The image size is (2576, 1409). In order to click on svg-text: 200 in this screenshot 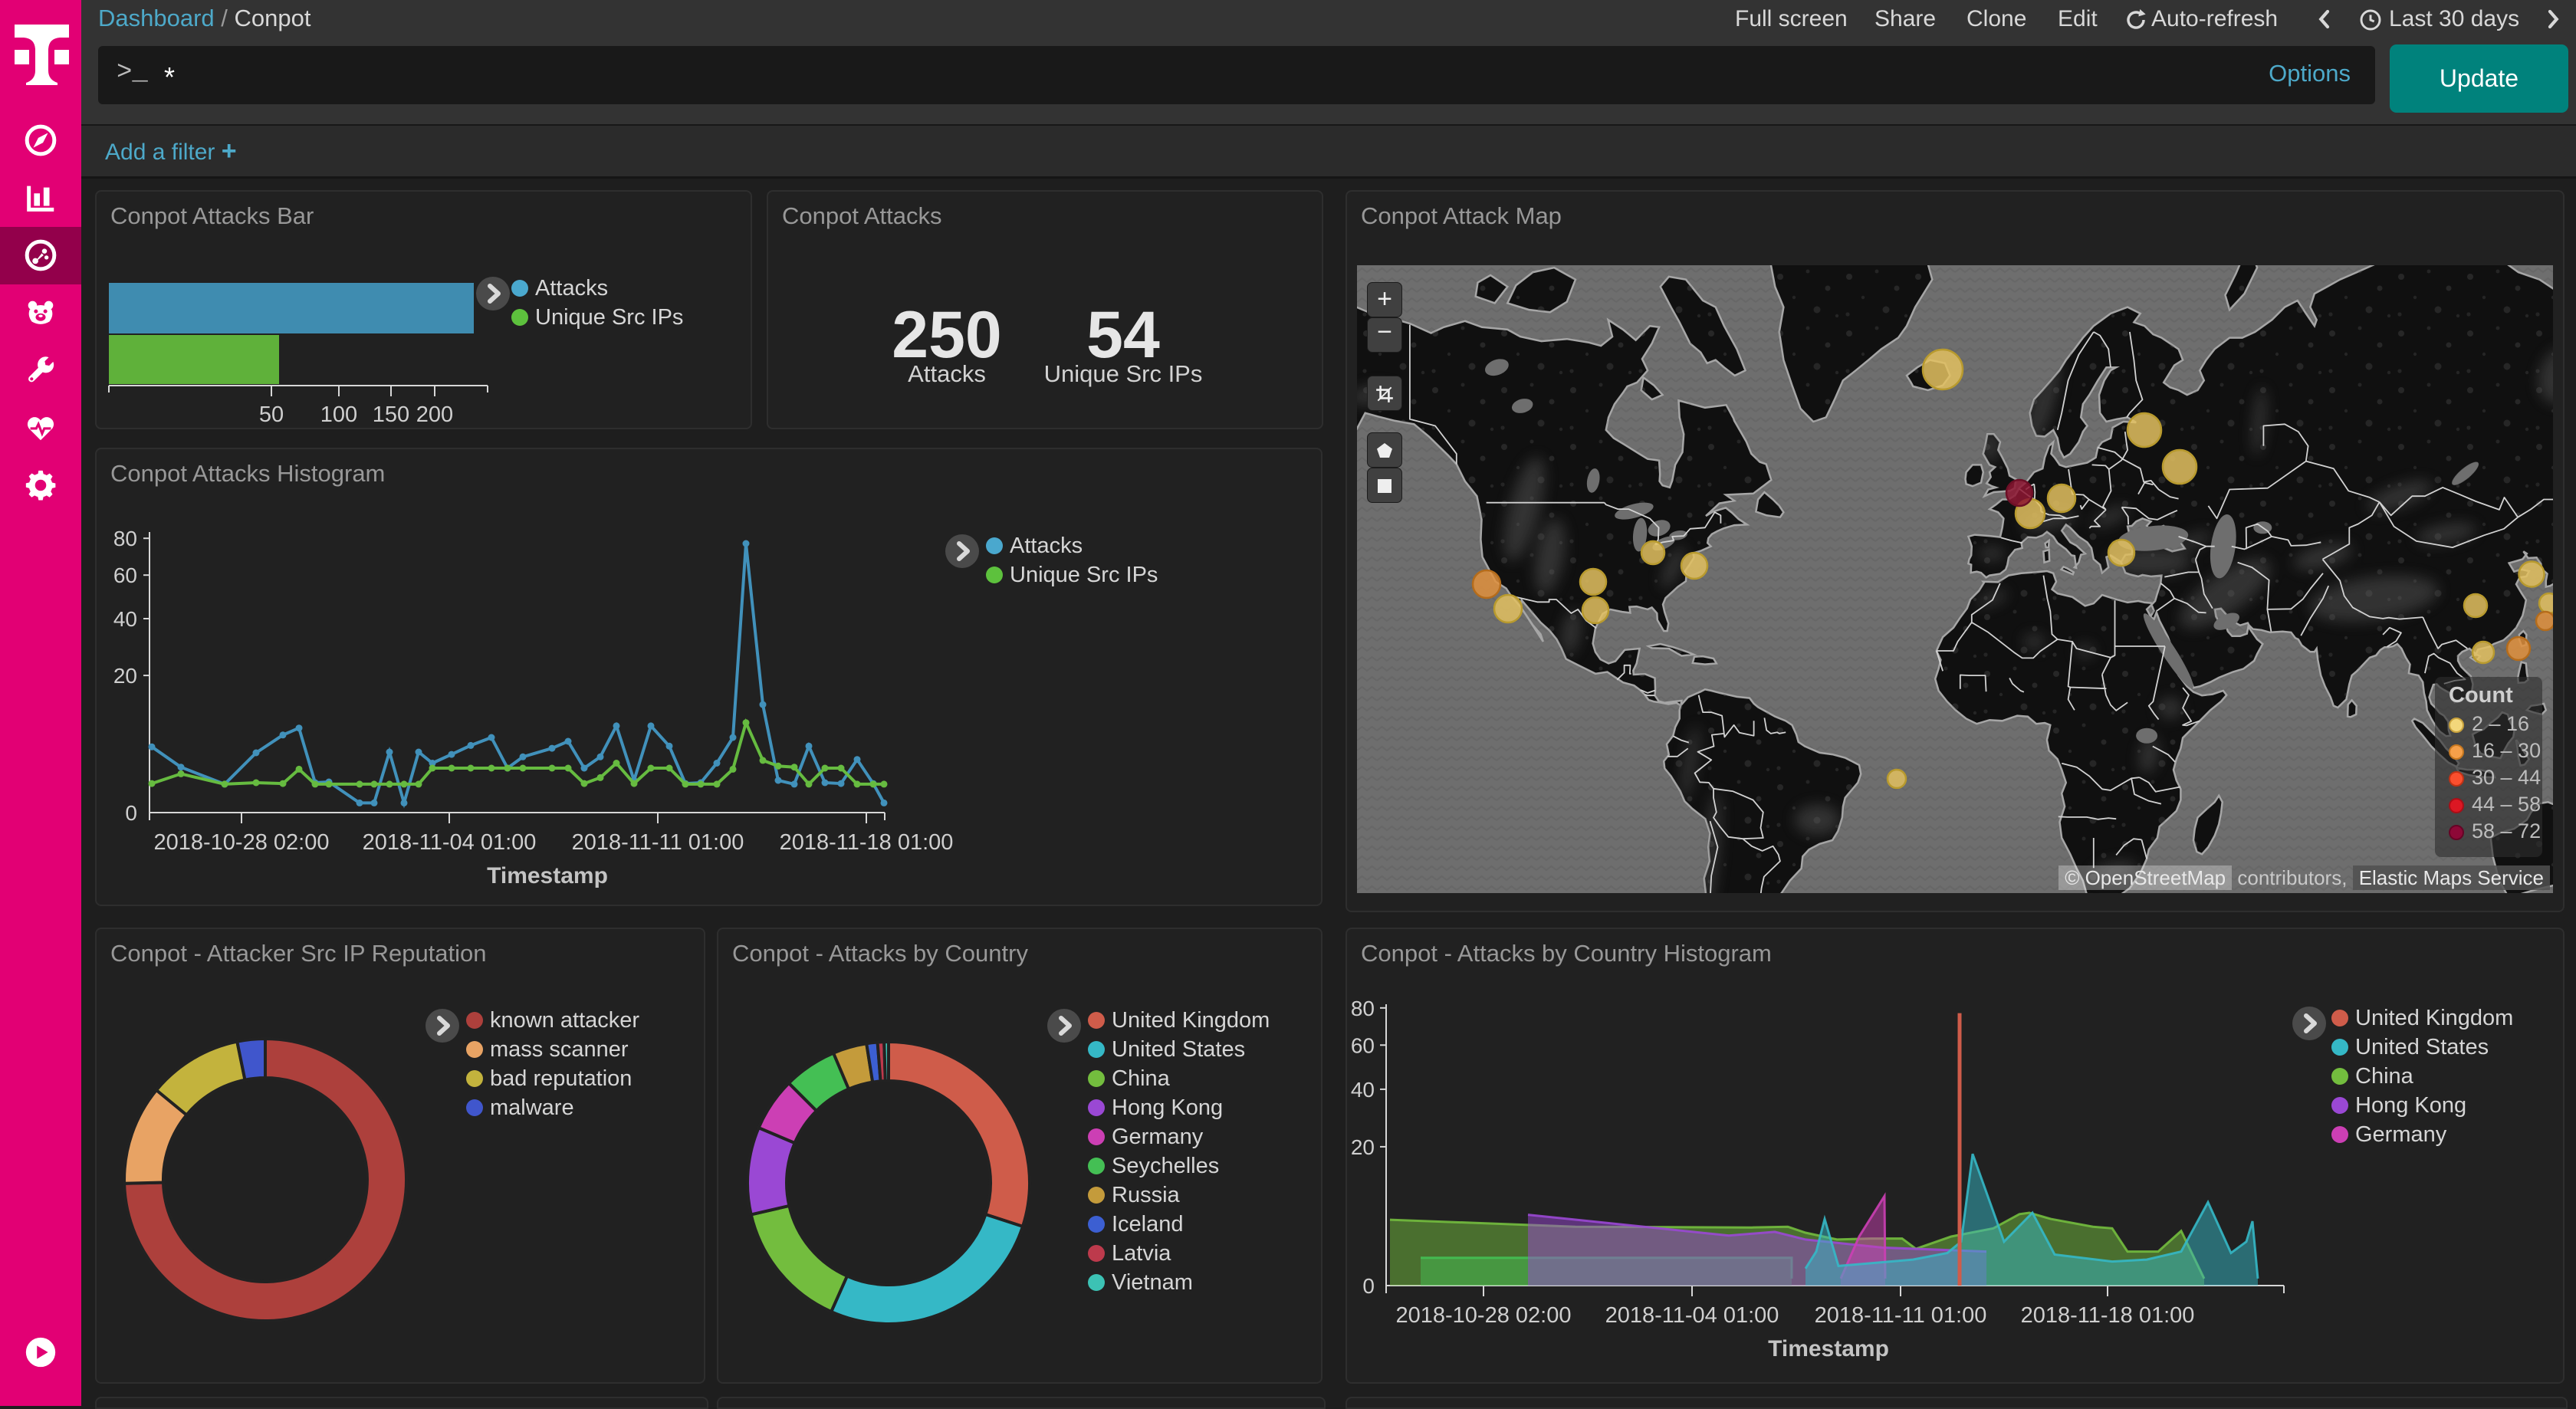, I will do `click(435, 414)`.